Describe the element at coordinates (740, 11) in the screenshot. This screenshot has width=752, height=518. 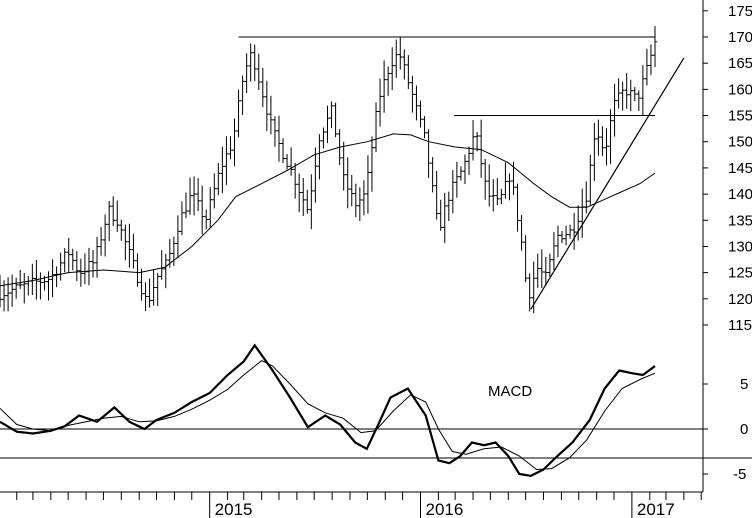
I see `price-y-tick-label: 175` at that location.